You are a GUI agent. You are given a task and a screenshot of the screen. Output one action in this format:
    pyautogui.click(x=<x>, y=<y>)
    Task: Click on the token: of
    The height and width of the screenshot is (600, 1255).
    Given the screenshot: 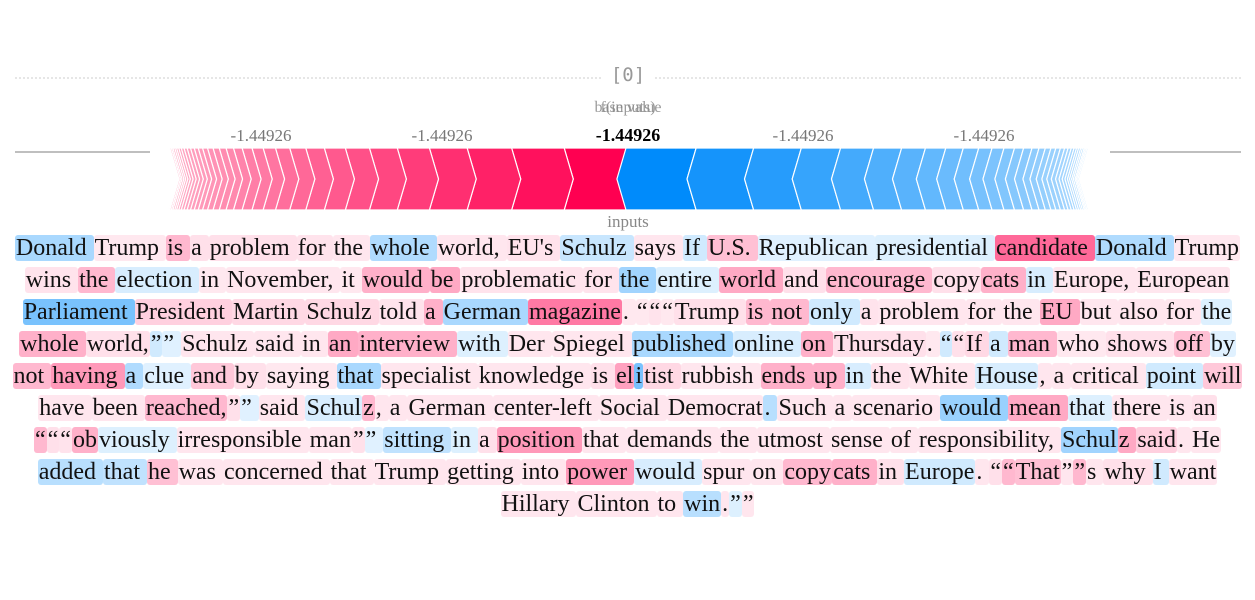 What is the action you would take?
    pyautogui.click(x=903, y=440)
    